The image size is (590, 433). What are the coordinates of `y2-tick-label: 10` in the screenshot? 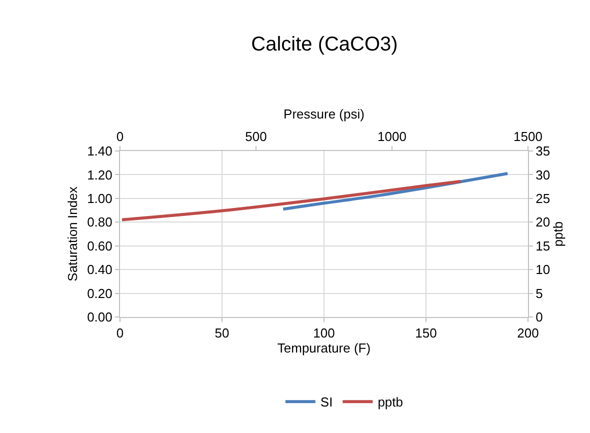 It's located at (543, 270).